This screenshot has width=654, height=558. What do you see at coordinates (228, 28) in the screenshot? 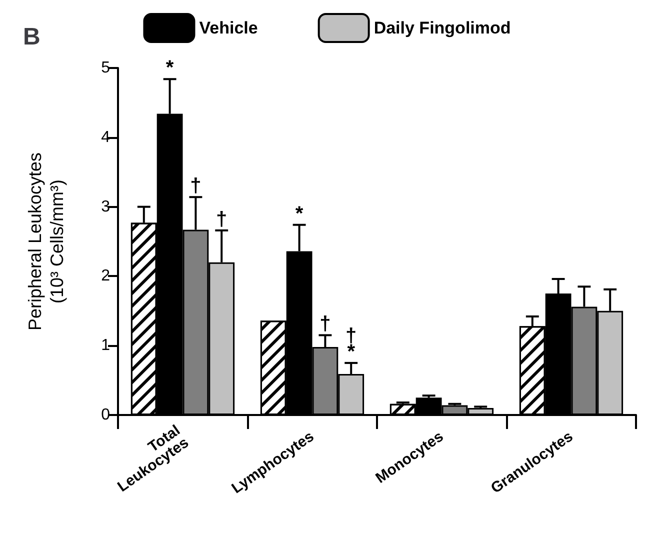
I see `legend-label: Vehicle` at bounding box center [228, 28].